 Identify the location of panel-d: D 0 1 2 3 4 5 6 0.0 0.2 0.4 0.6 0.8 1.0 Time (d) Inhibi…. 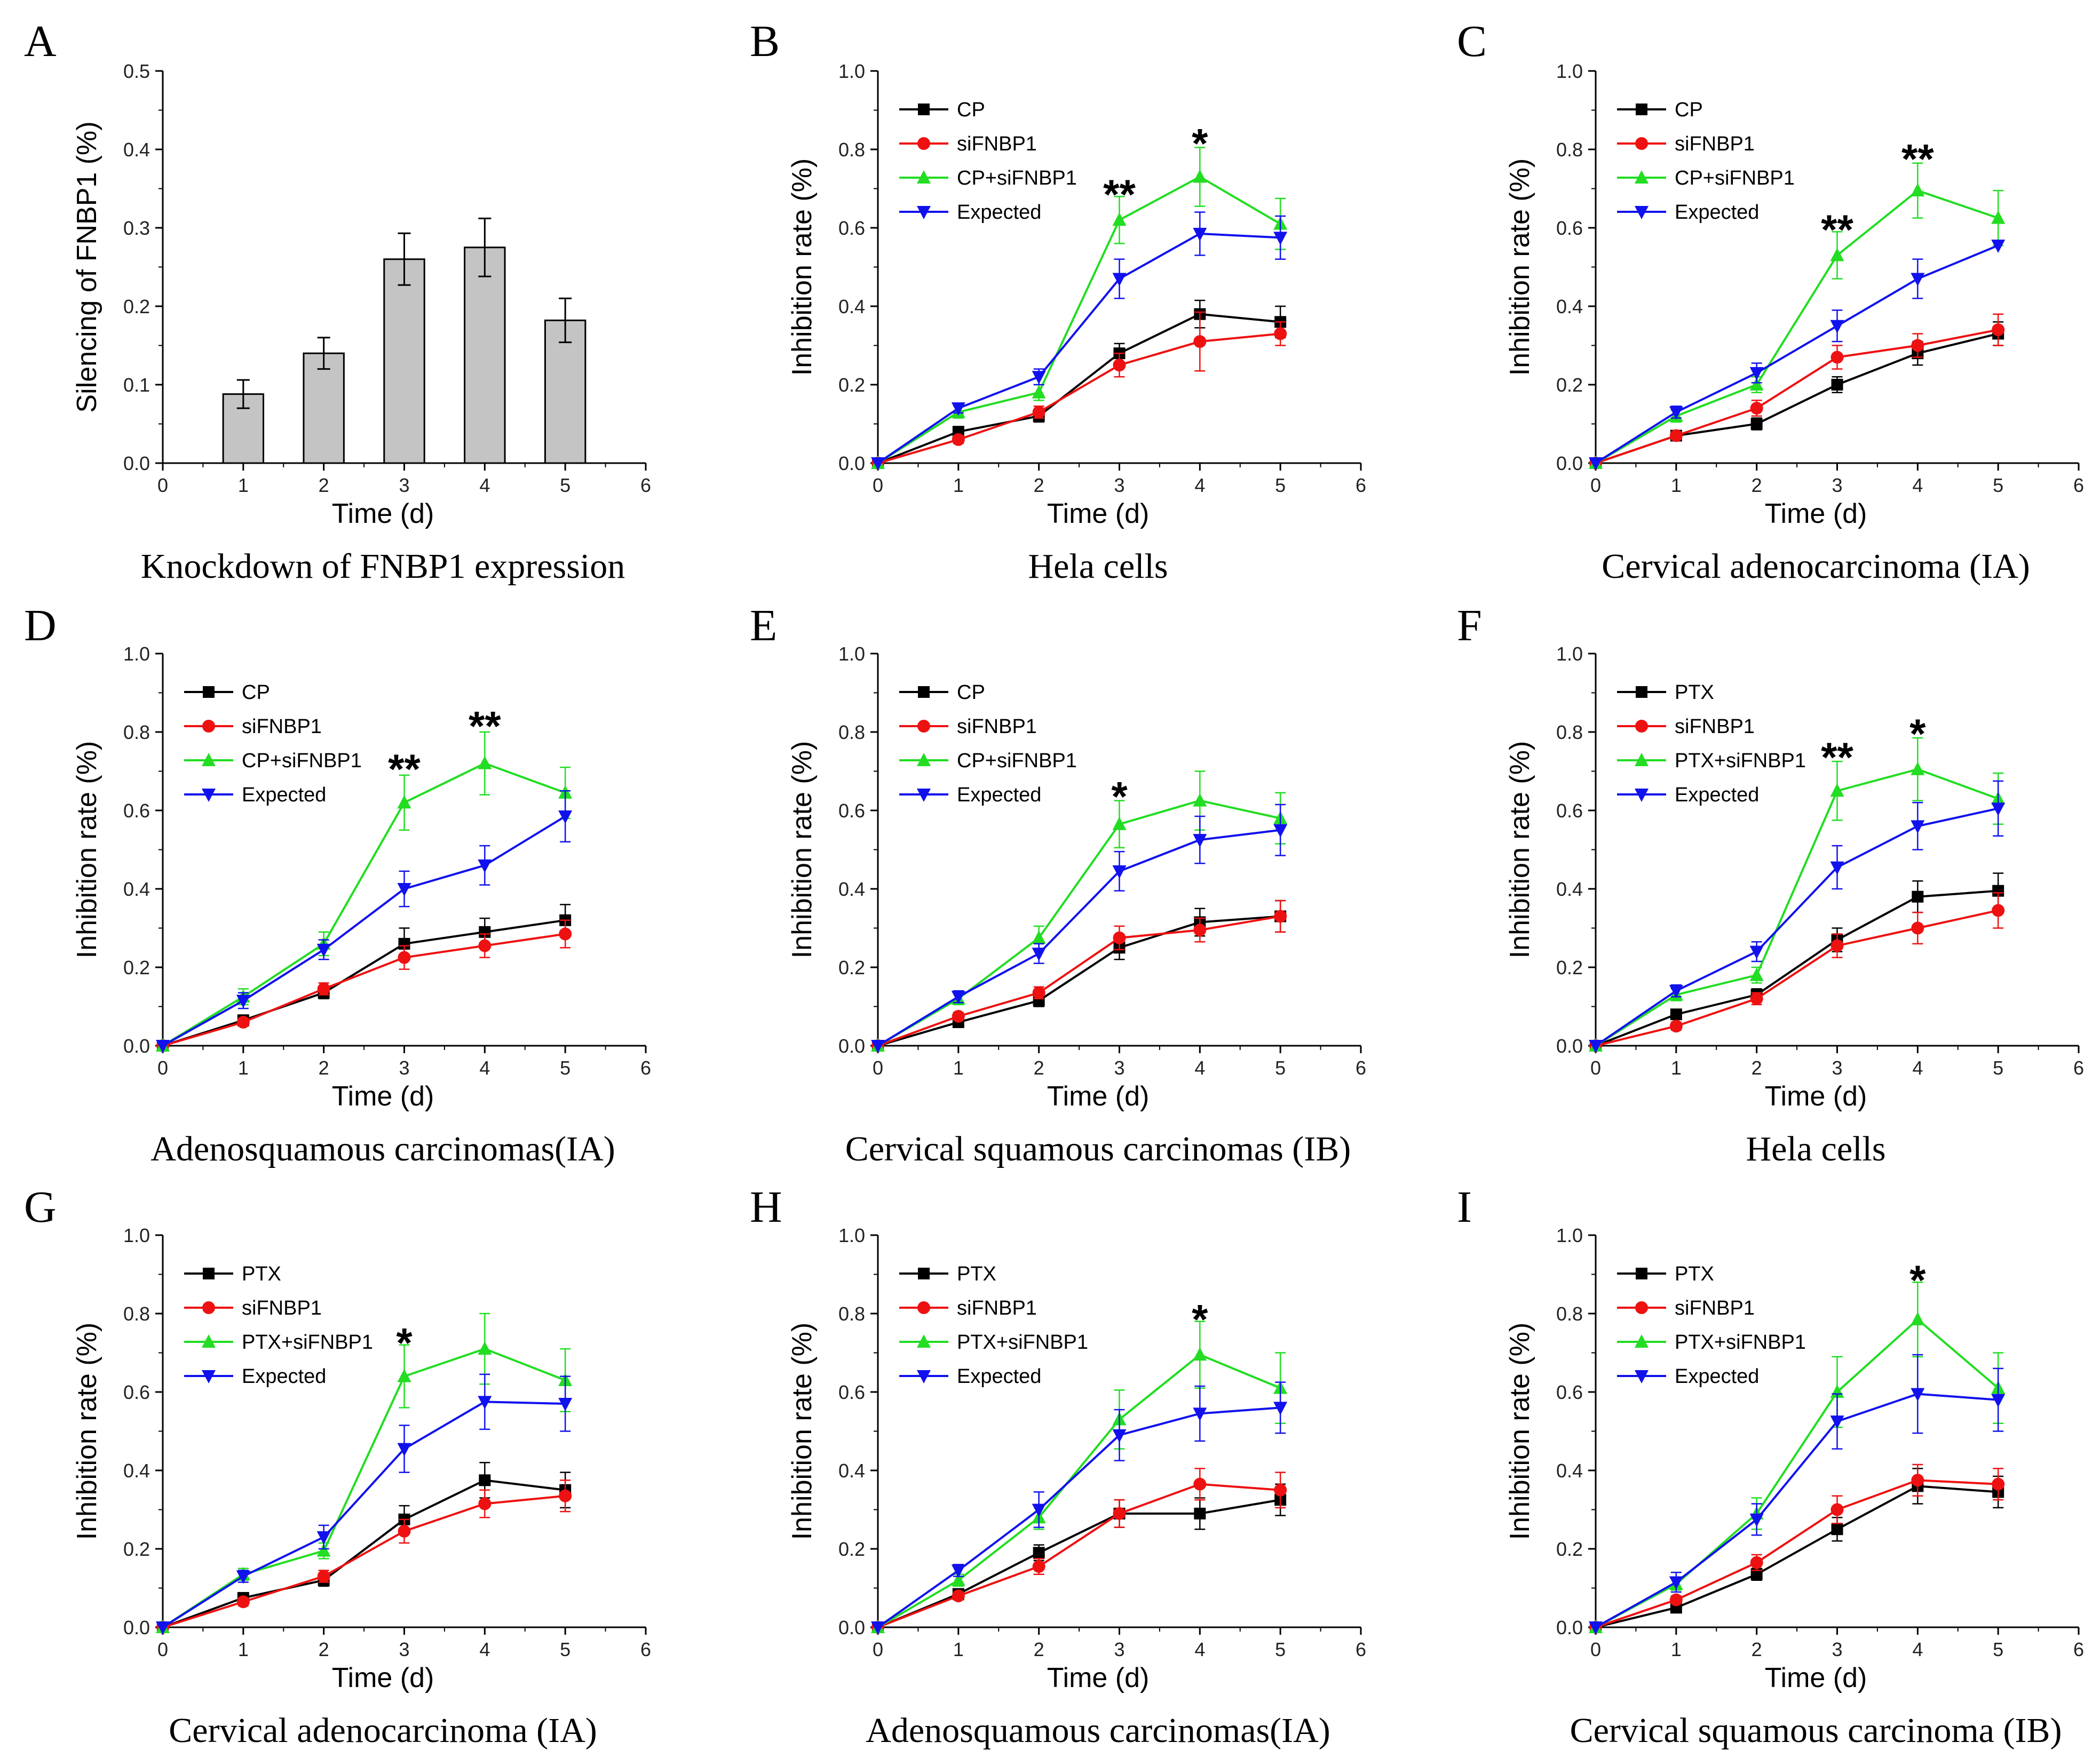
(338, 884).